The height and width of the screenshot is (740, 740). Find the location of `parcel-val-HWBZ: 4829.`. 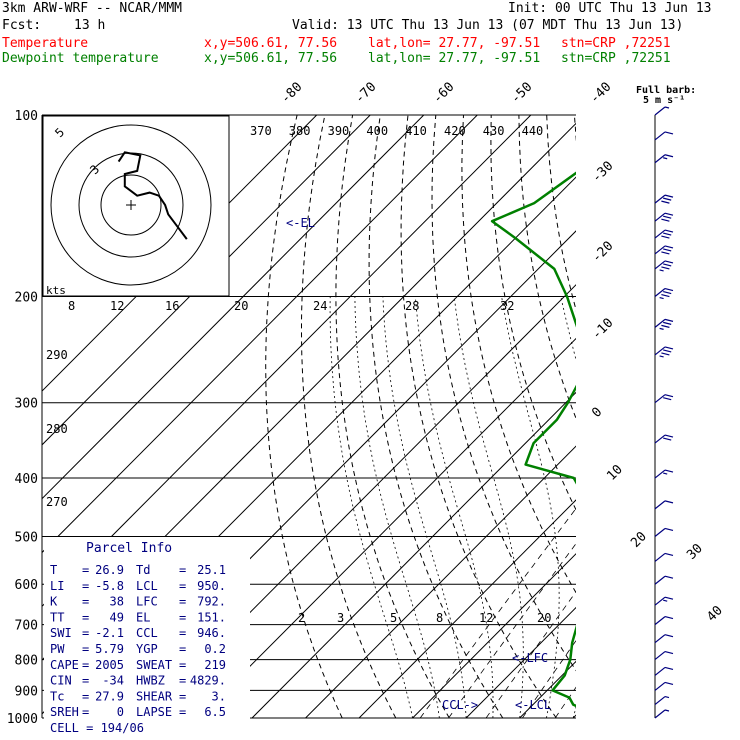

parcel-val-HWBZ: 4829. is located at coordinates (208, 681).